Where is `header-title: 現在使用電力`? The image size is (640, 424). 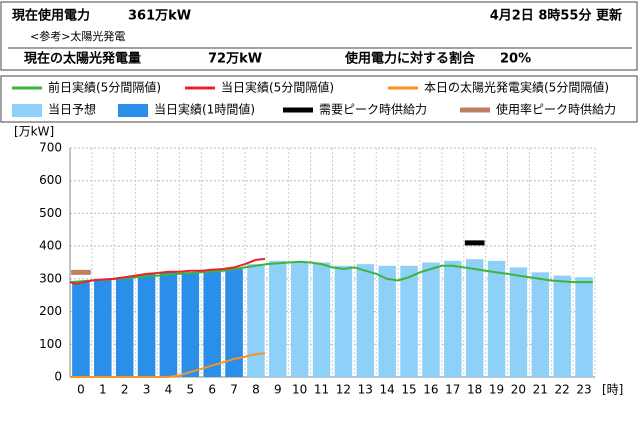 header-title: 現在使用電力 is located at coordinates (51, 16).